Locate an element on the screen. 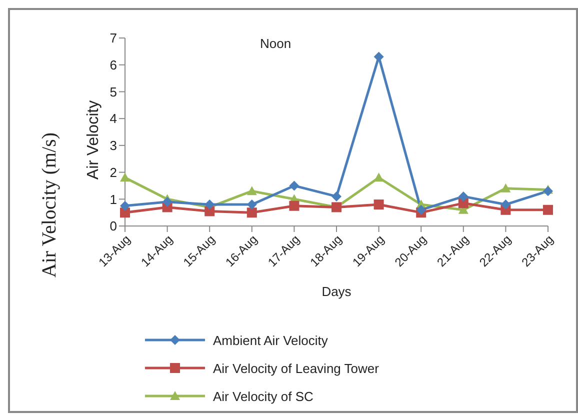  y-axis-title: Air Velocity (m/s) is located at coordinates (50, 205).